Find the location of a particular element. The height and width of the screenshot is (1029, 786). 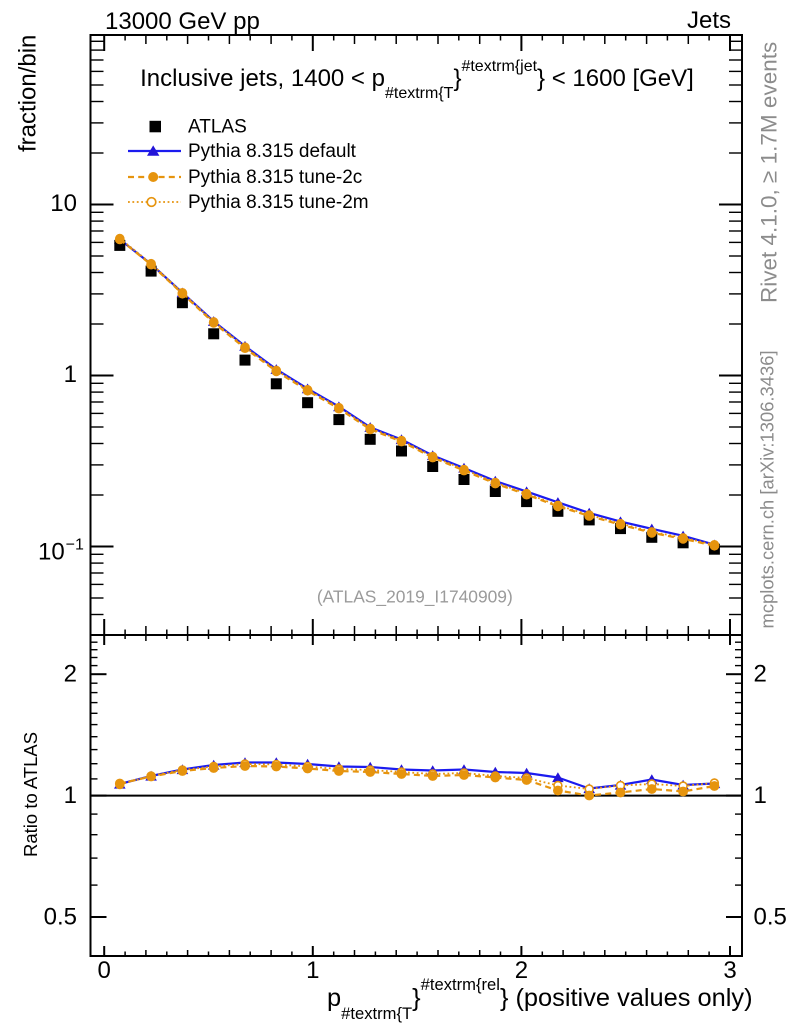

svg-text: 0 is located at coordinates (104, 970).